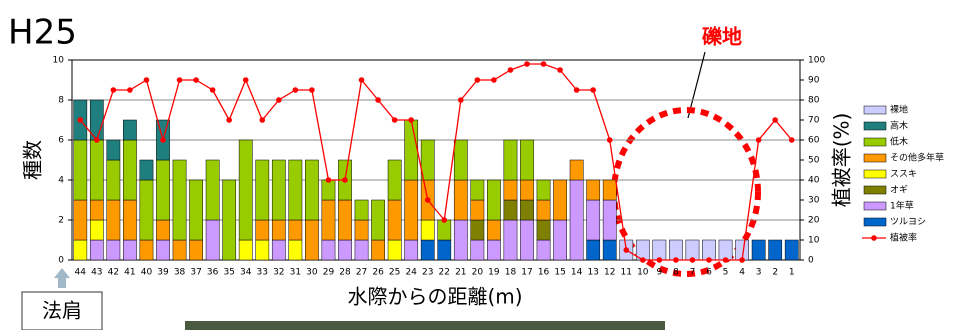  What do you see at coordinates (378, 273) in the screenshot?
I see `x-tick-label: 26` at bounding box center [378, 273].